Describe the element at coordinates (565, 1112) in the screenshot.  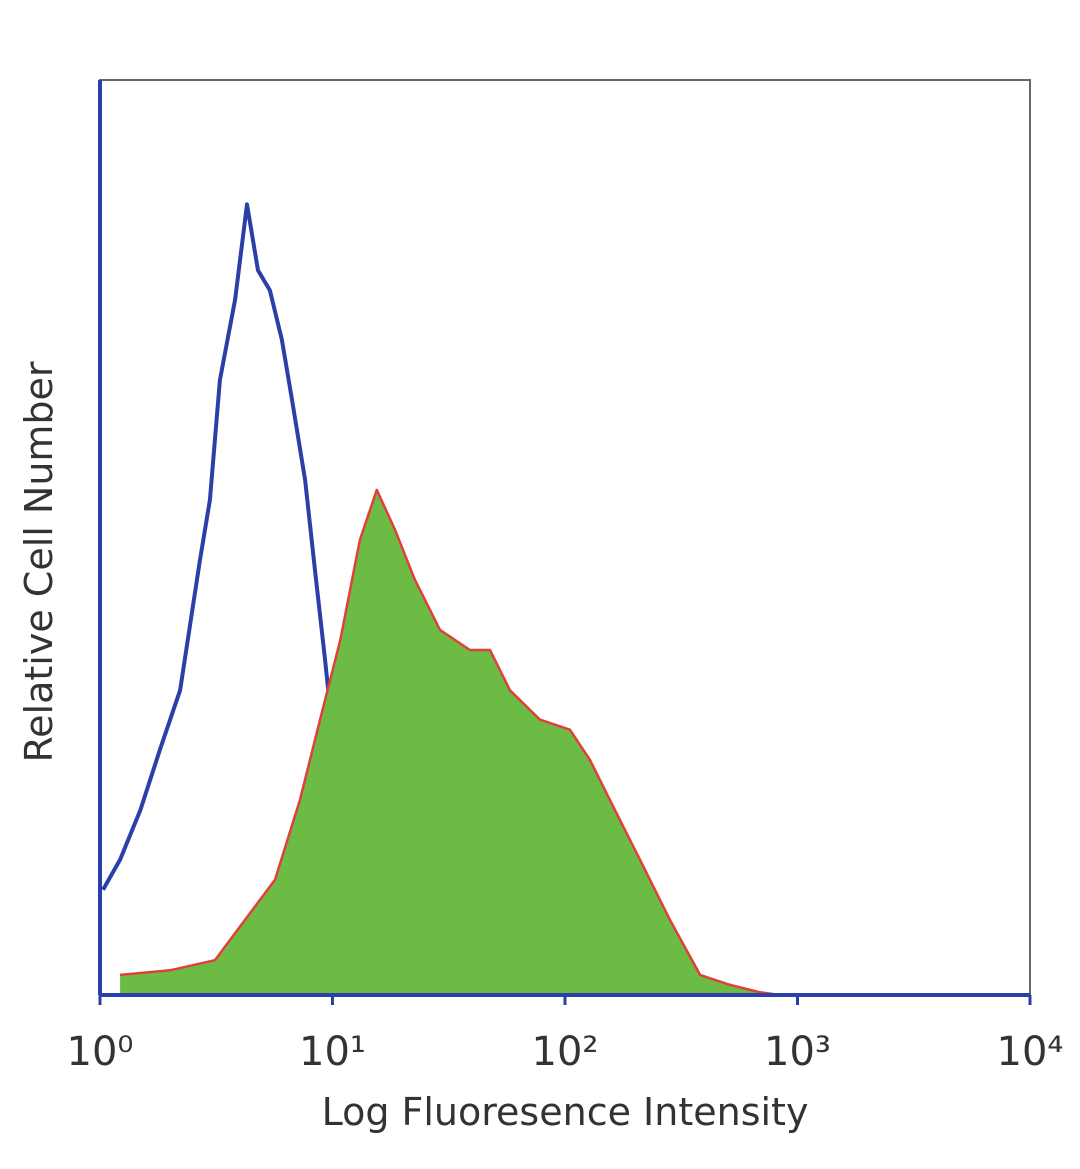
I see `x-axis-label: Log Fluoresence Intensity` at that location.